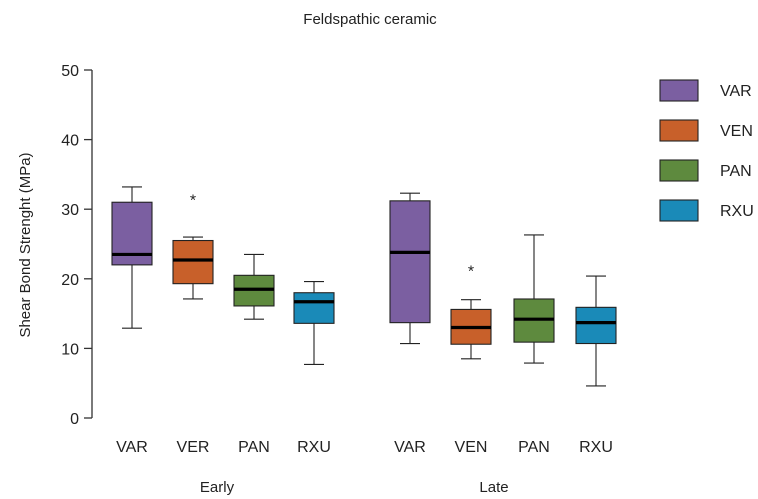 This screenshot has height=499, width=758. Describe the element at coordinates (70, 280) in the screenshot. I see `y-tick-label-20: 20` at that location.